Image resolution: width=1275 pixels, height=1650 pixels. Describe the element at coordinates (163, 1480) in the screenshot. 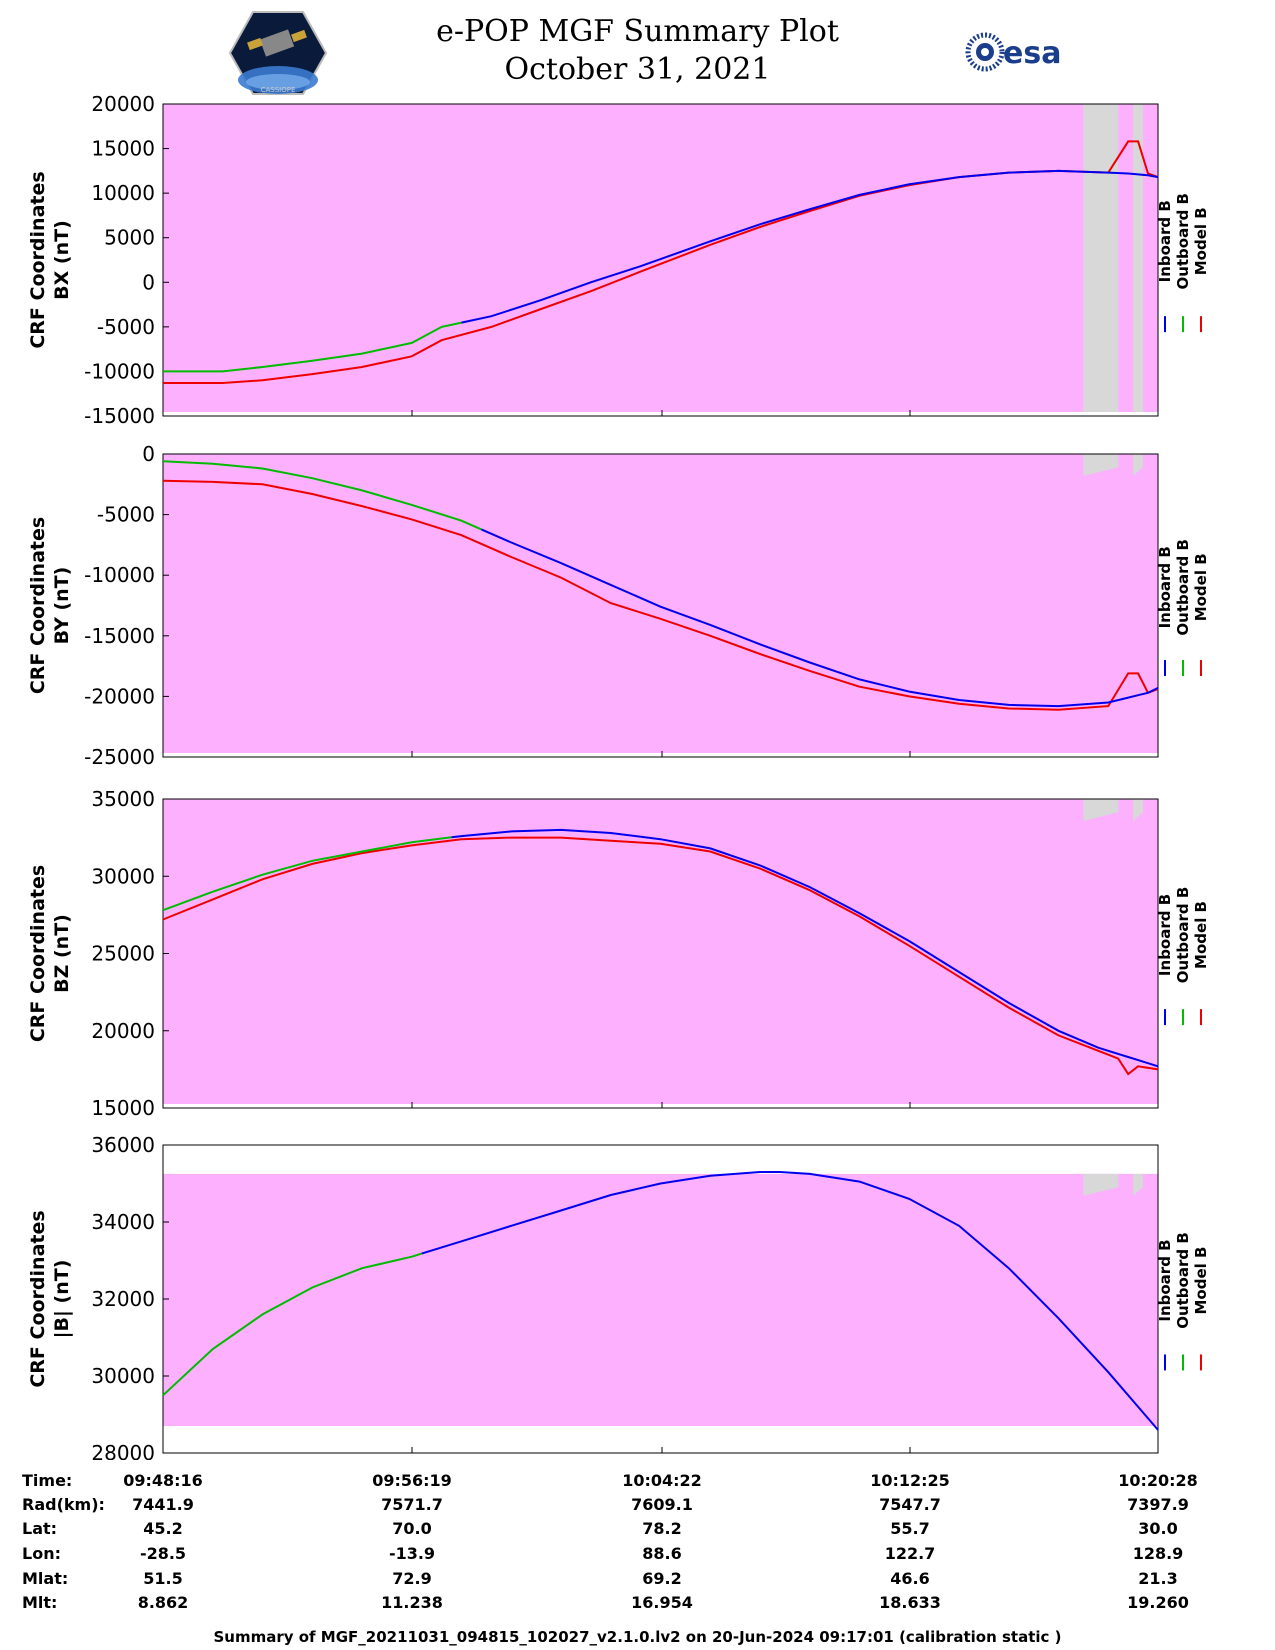

I see `table-cell: 09:48:16` at that location.